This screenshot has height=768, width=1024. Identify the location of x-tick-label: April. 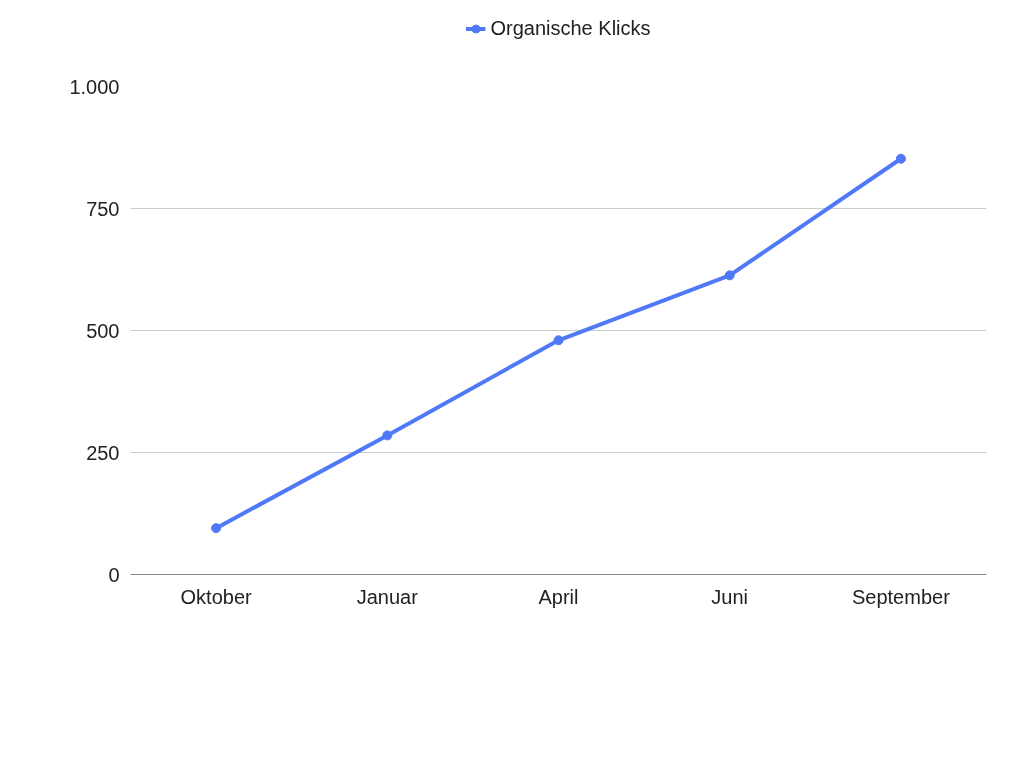
(558, 596).